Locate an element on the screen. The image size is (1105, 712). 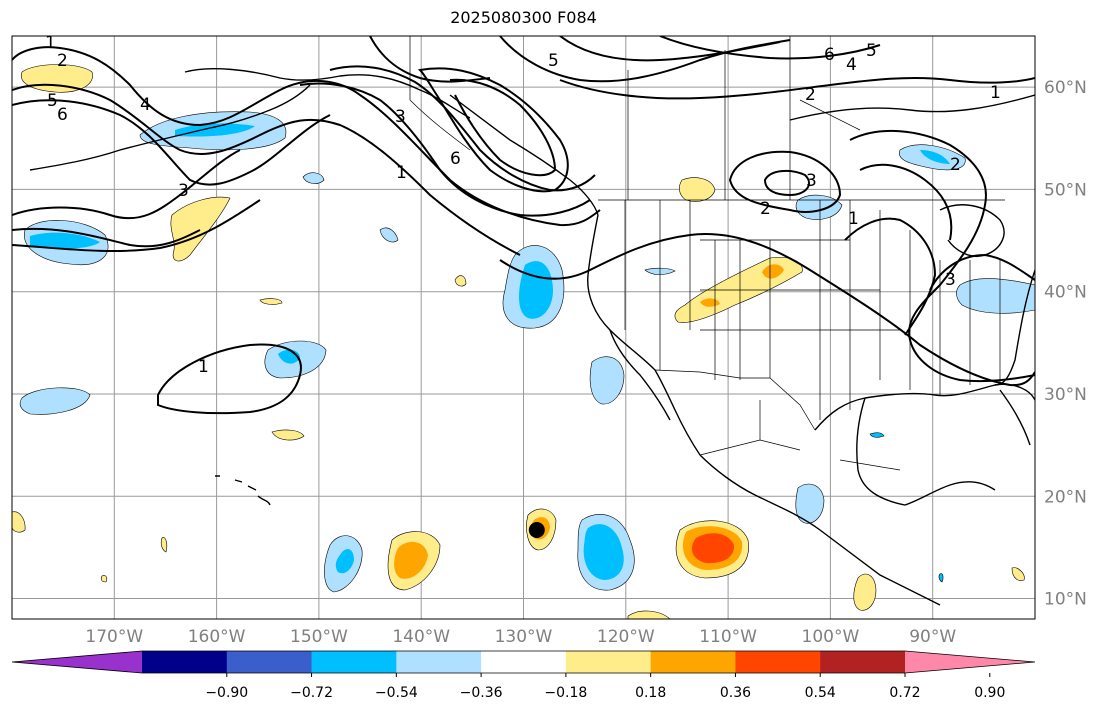
contour-label: 6 is located at coordinates (62, 115).